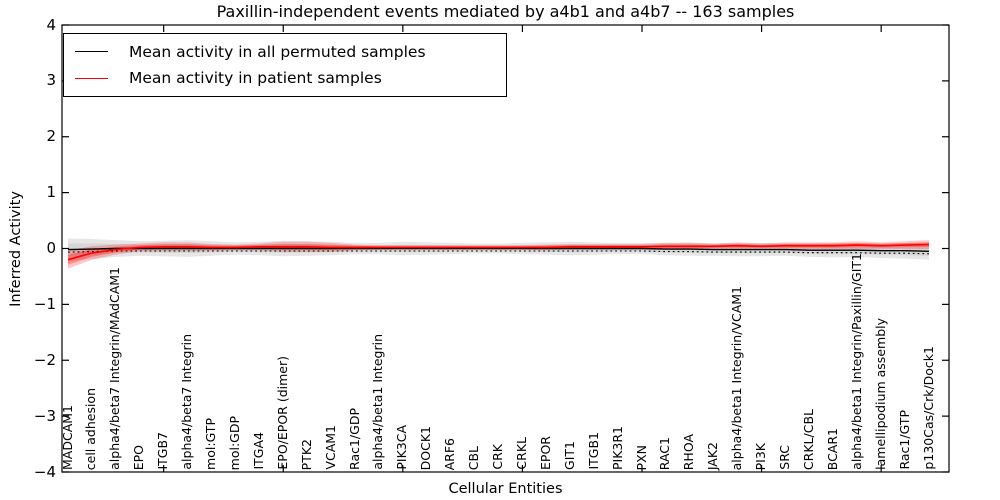  What do you see at coordinates (569, 455) in the screenshot?
I see `x-tick-label: GIT1` at bounding box center [569, 455].